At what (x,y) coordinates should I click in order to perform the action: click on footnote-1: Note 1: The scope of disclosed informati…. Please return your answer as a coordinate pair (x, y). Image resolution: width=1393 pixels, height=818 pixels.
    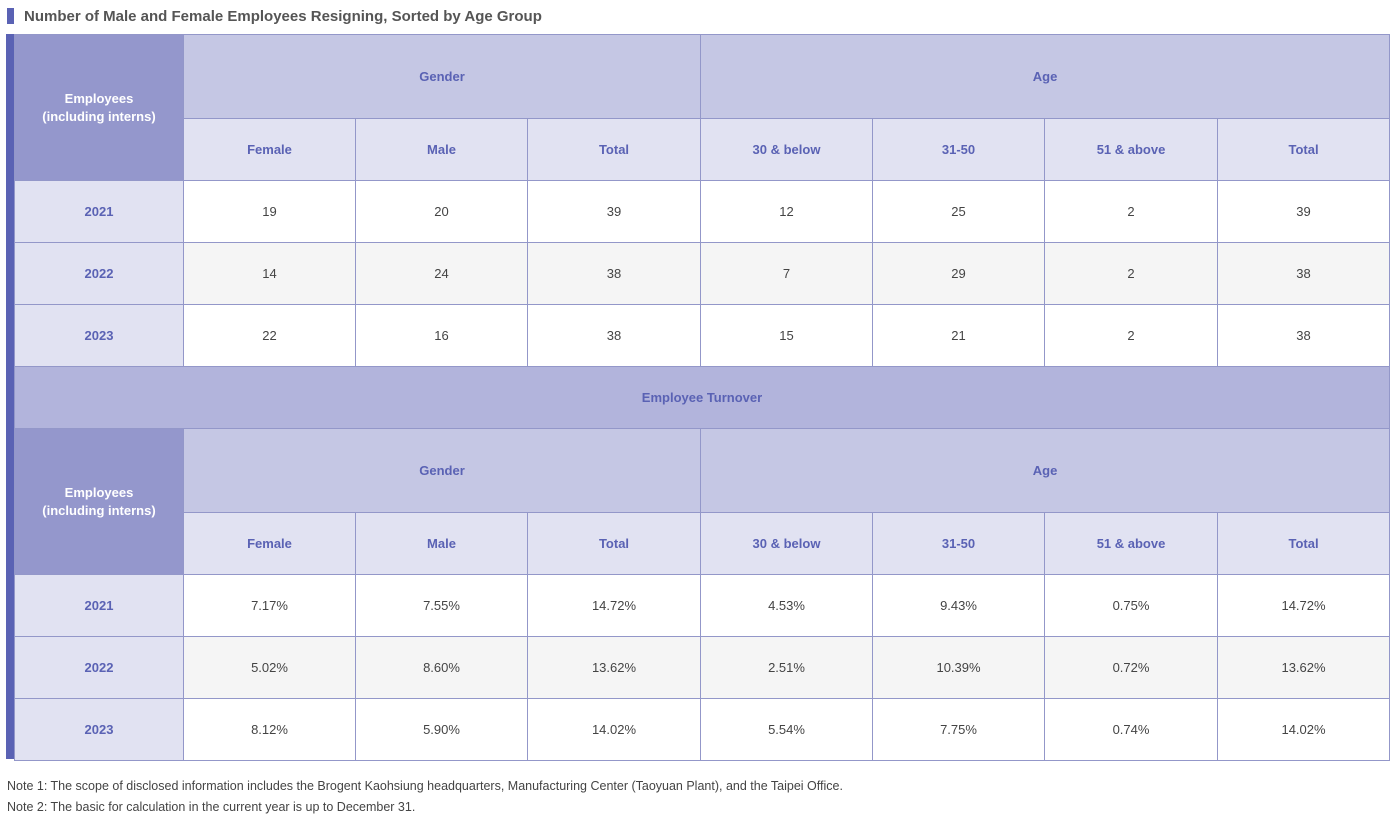
    Looking at the image, I should click on (425, 786).